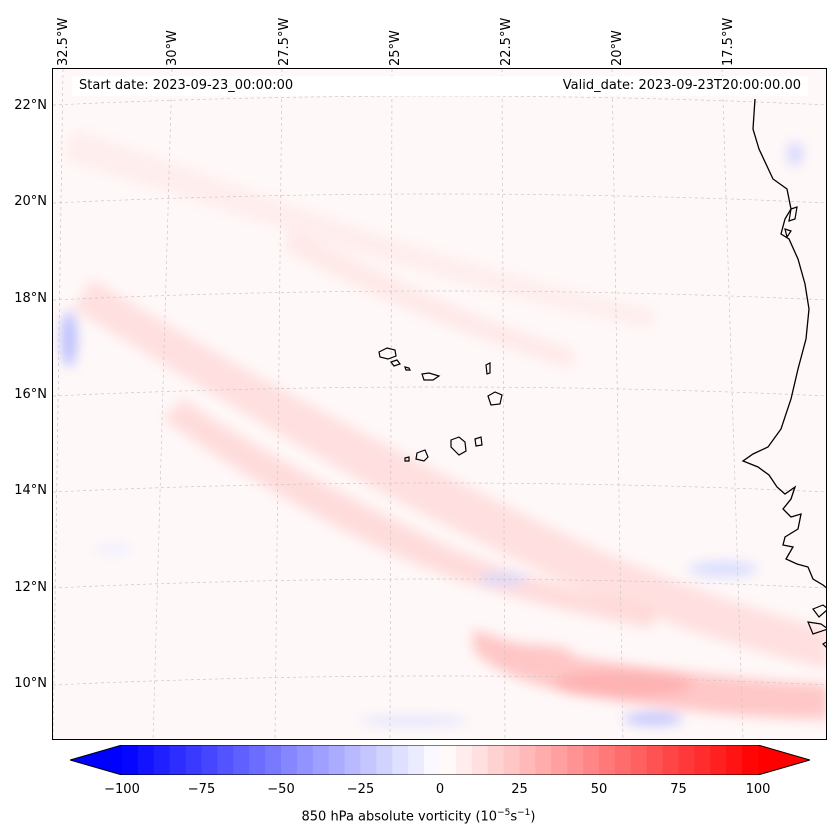  What do you see at coordinates (506, 41) in the screenshot?
I see `lon-label-22-5w: 22.5°W` at bounding box center [506, 41].